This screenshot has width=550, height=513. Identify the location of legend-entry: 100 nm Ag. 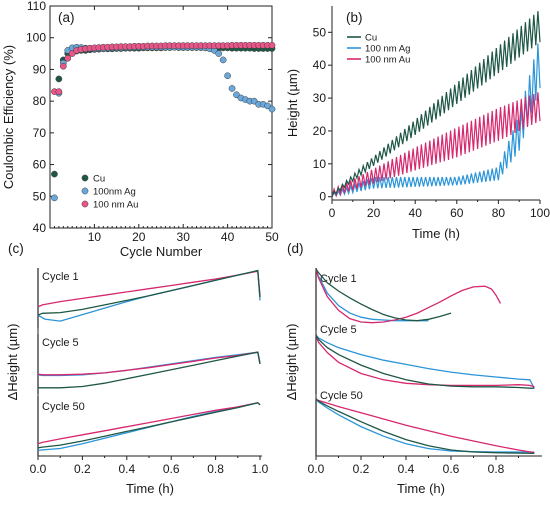
(387, 49).